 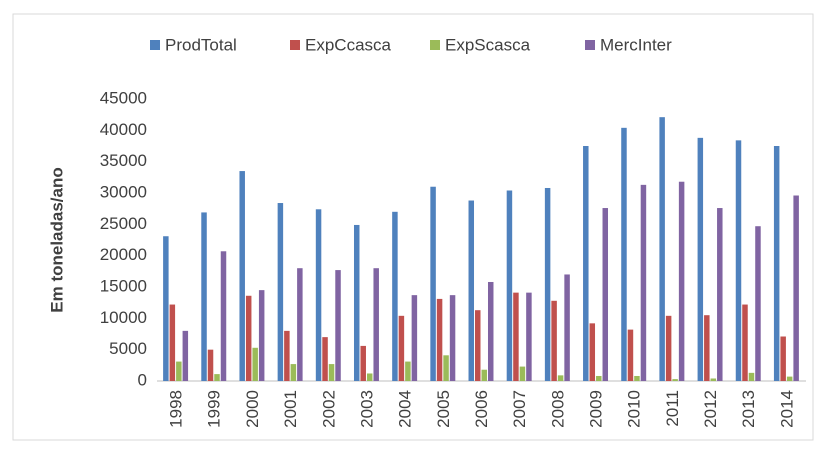 What do you see at coordinates (56, 239) in the screenshot?
I see `y-axis-label: Em toneladas/ano` at bounding box center [56, 239].